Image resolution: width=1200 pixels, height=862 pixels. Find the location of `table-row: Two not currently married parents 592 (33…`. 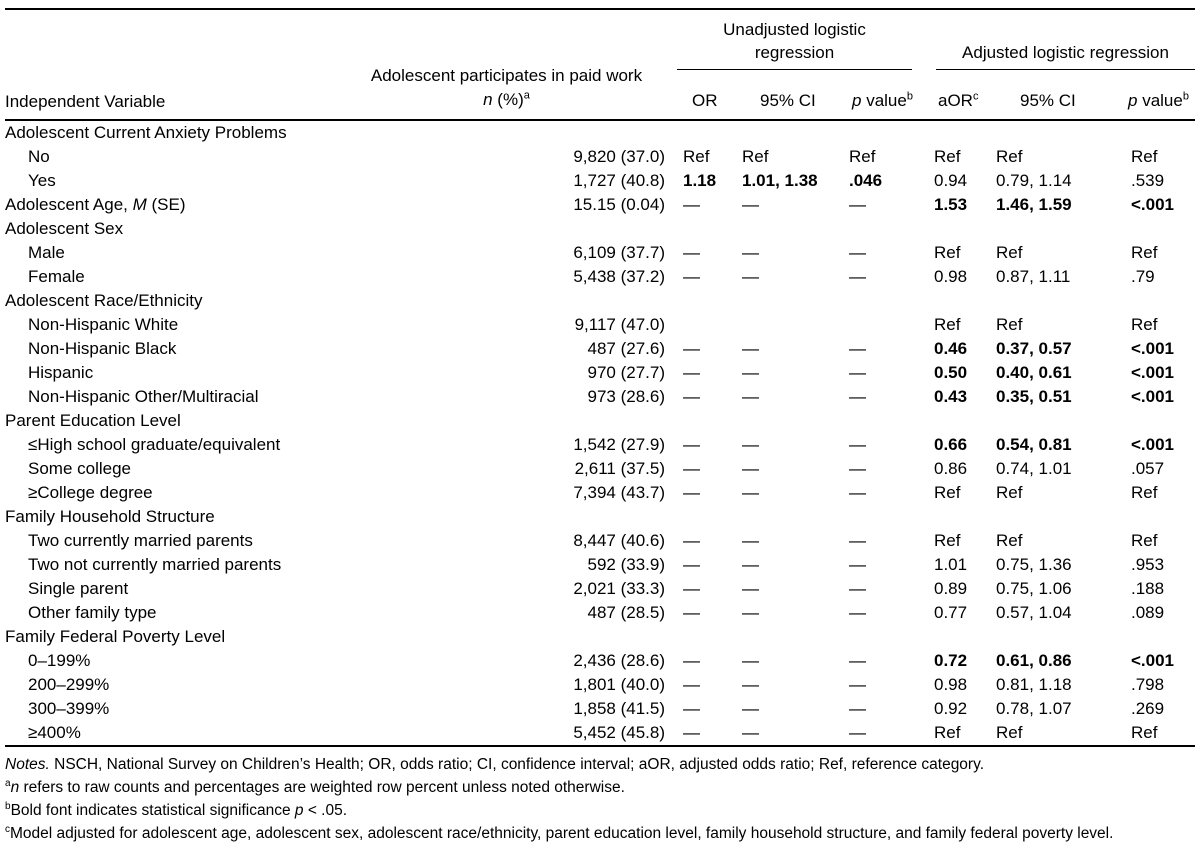

table-row: Two not currently married parents 592 (33… is located at coordinates (600, 565).